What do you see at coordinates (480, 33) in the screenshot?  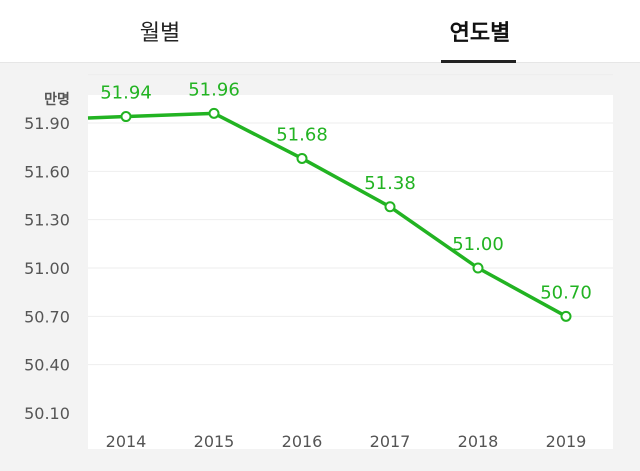 I see `tab-yearly-label: 연도별` at bounding box center [480, 33].